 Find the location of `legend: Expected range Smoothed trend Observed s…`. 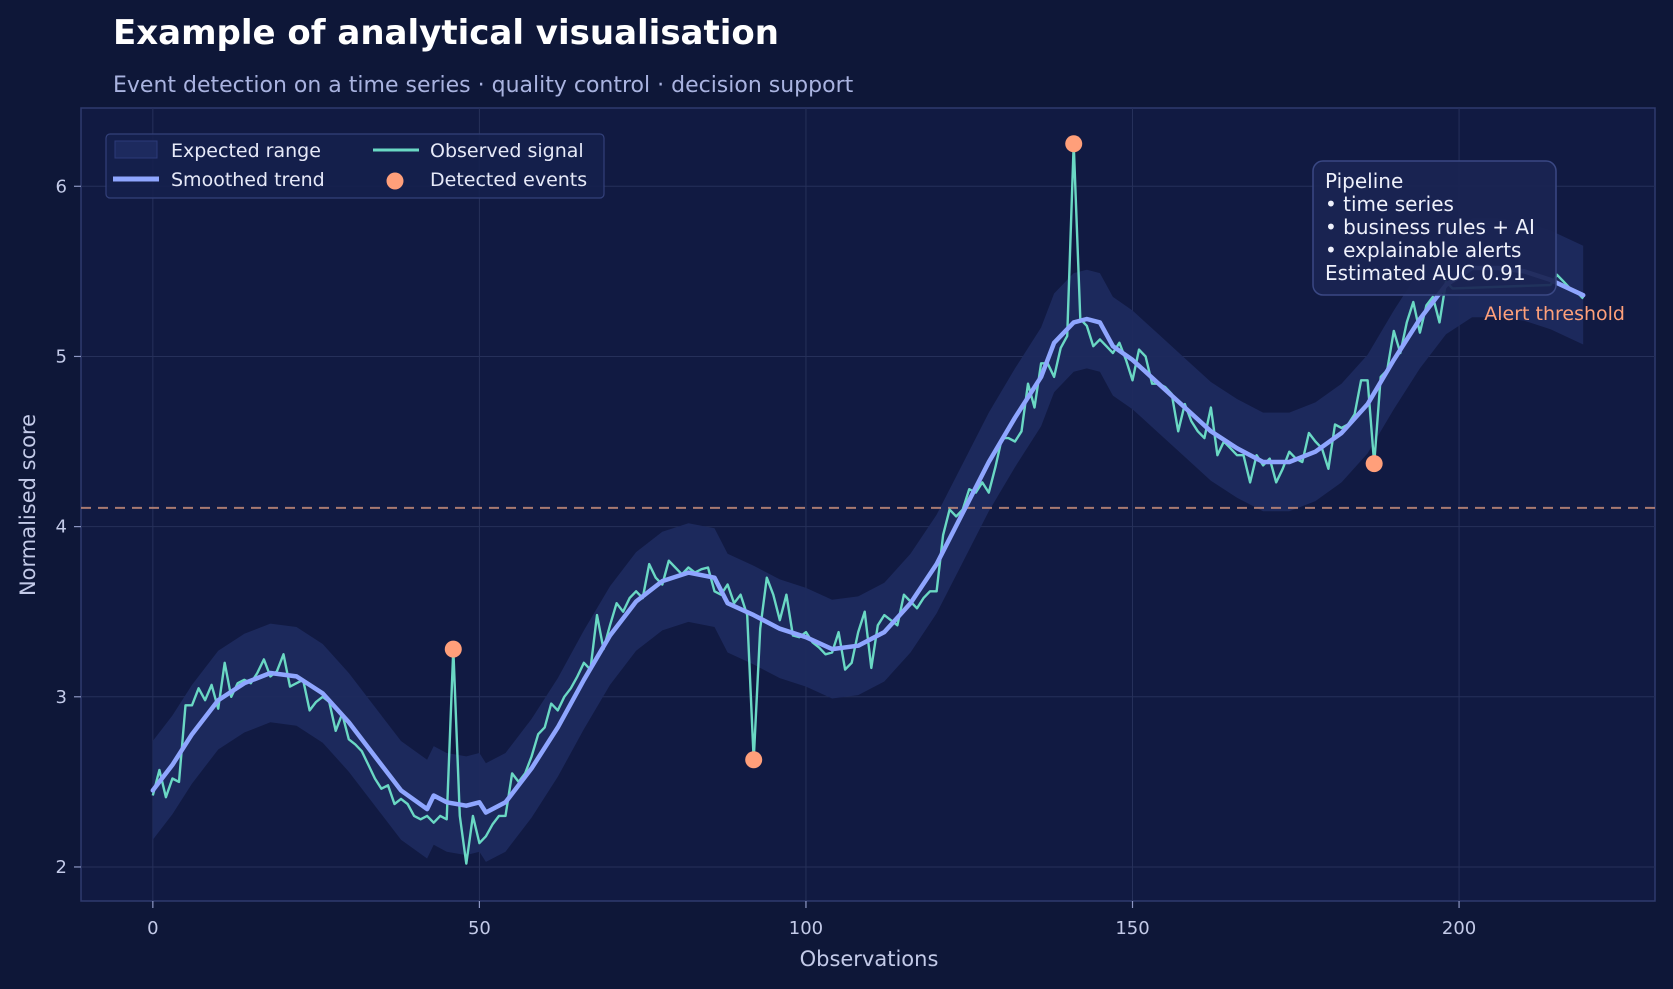

legend: Expected range Smoothed trend Observed s… is located at coordinates (355, 166).